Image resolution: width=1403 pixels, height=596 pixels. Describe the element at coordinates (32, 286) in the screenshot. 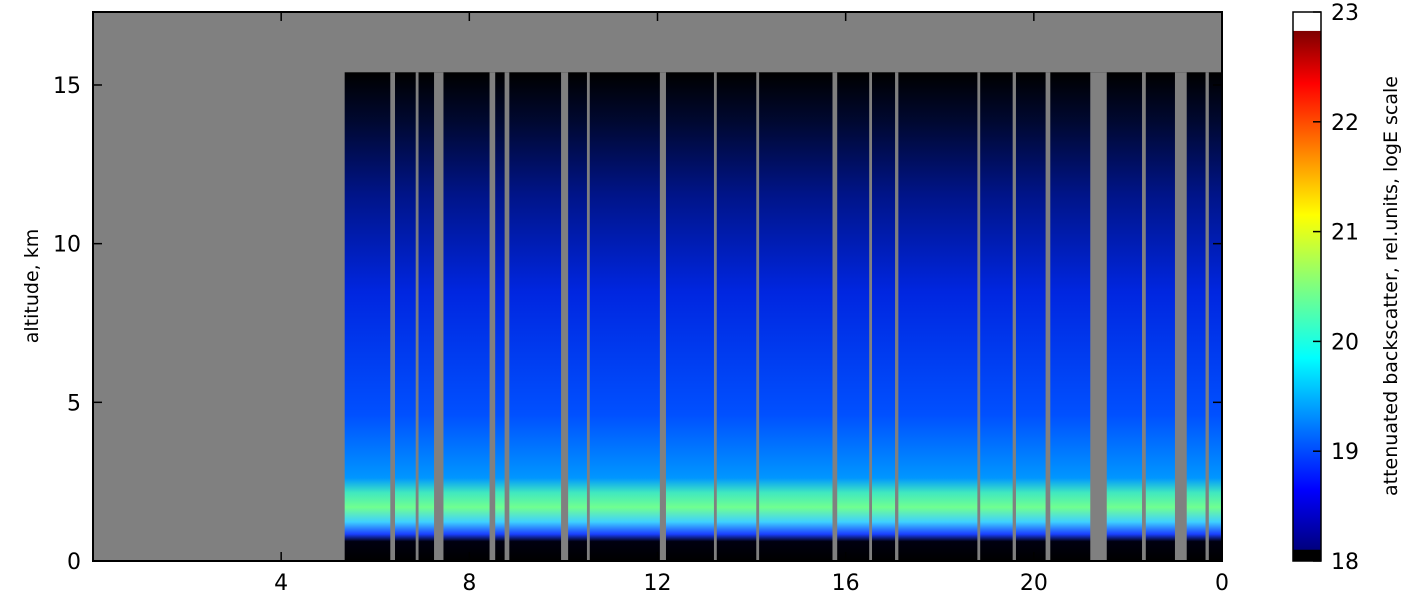

I see `y-axis-label: altitude, km` at that location.